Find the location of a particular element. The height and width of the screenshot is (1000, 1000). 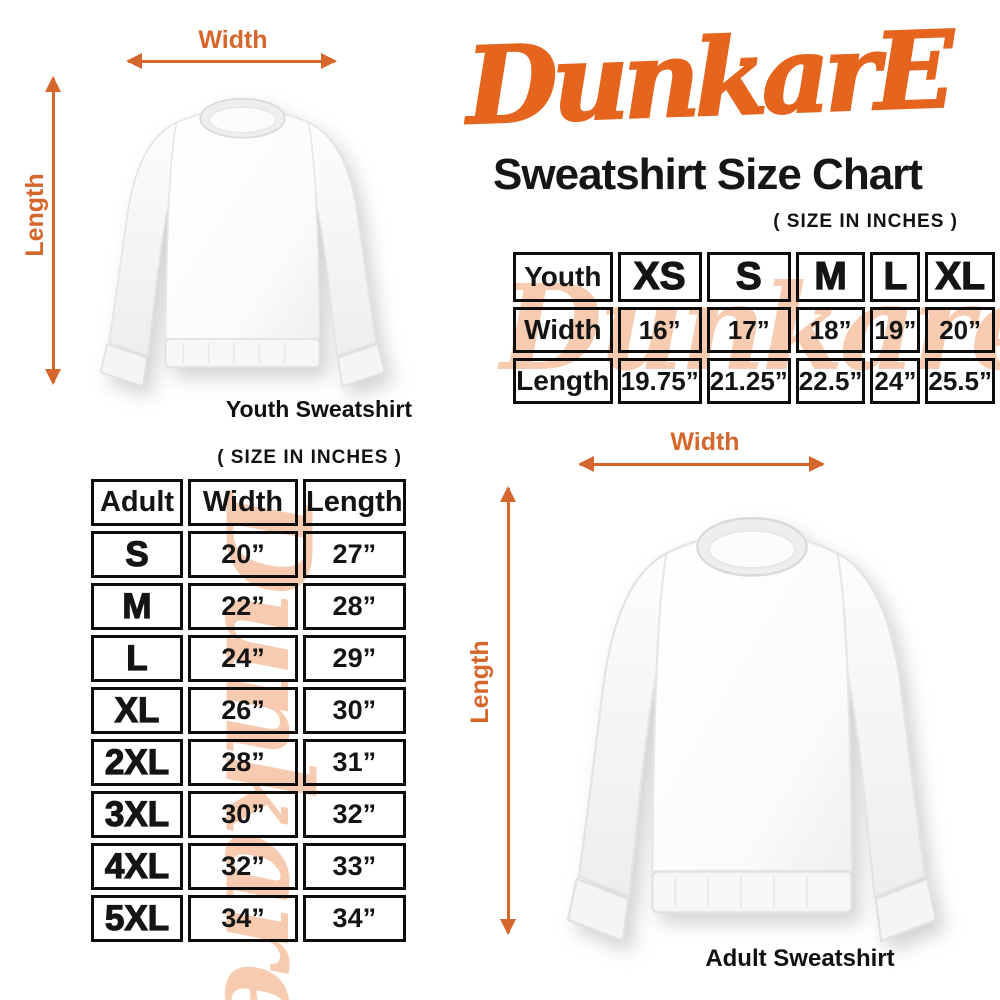

youth-col-s: S is located at coordinates (748, 277).